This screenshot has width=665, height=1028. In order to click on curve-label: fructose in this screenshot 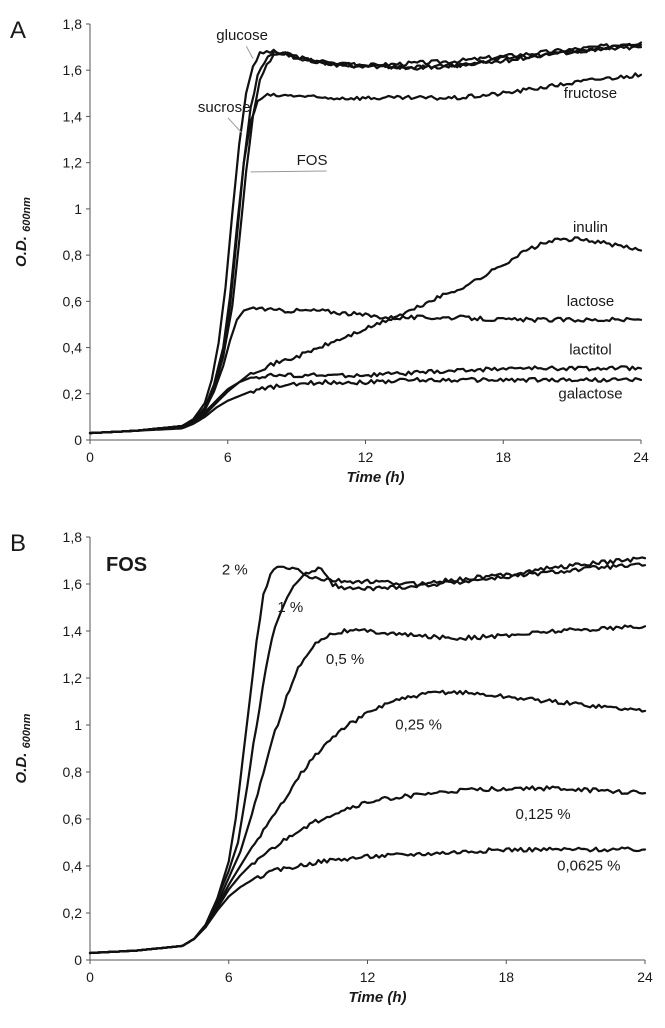, I will do `click(590, 93)`.